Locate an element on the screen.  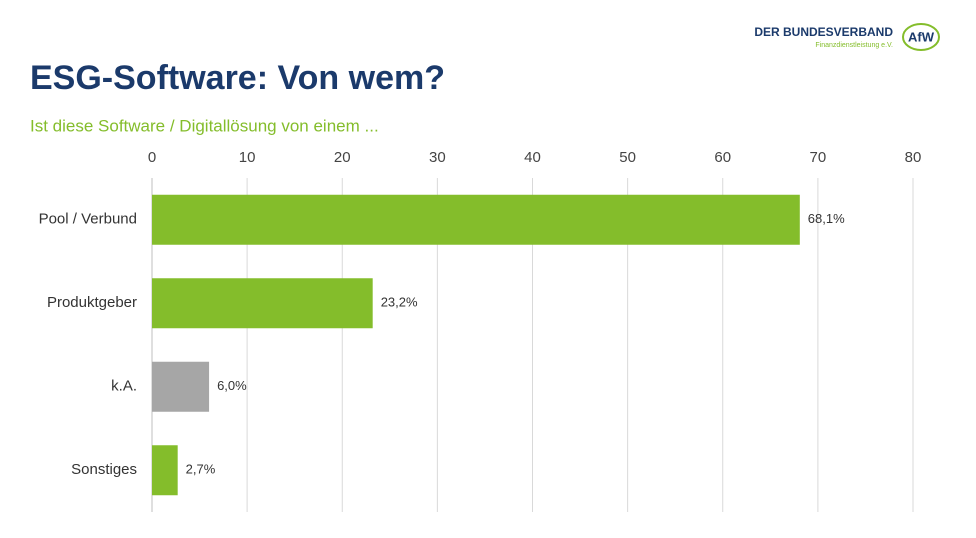
x-tick-label: 50 is located at coordinates (627, 157).